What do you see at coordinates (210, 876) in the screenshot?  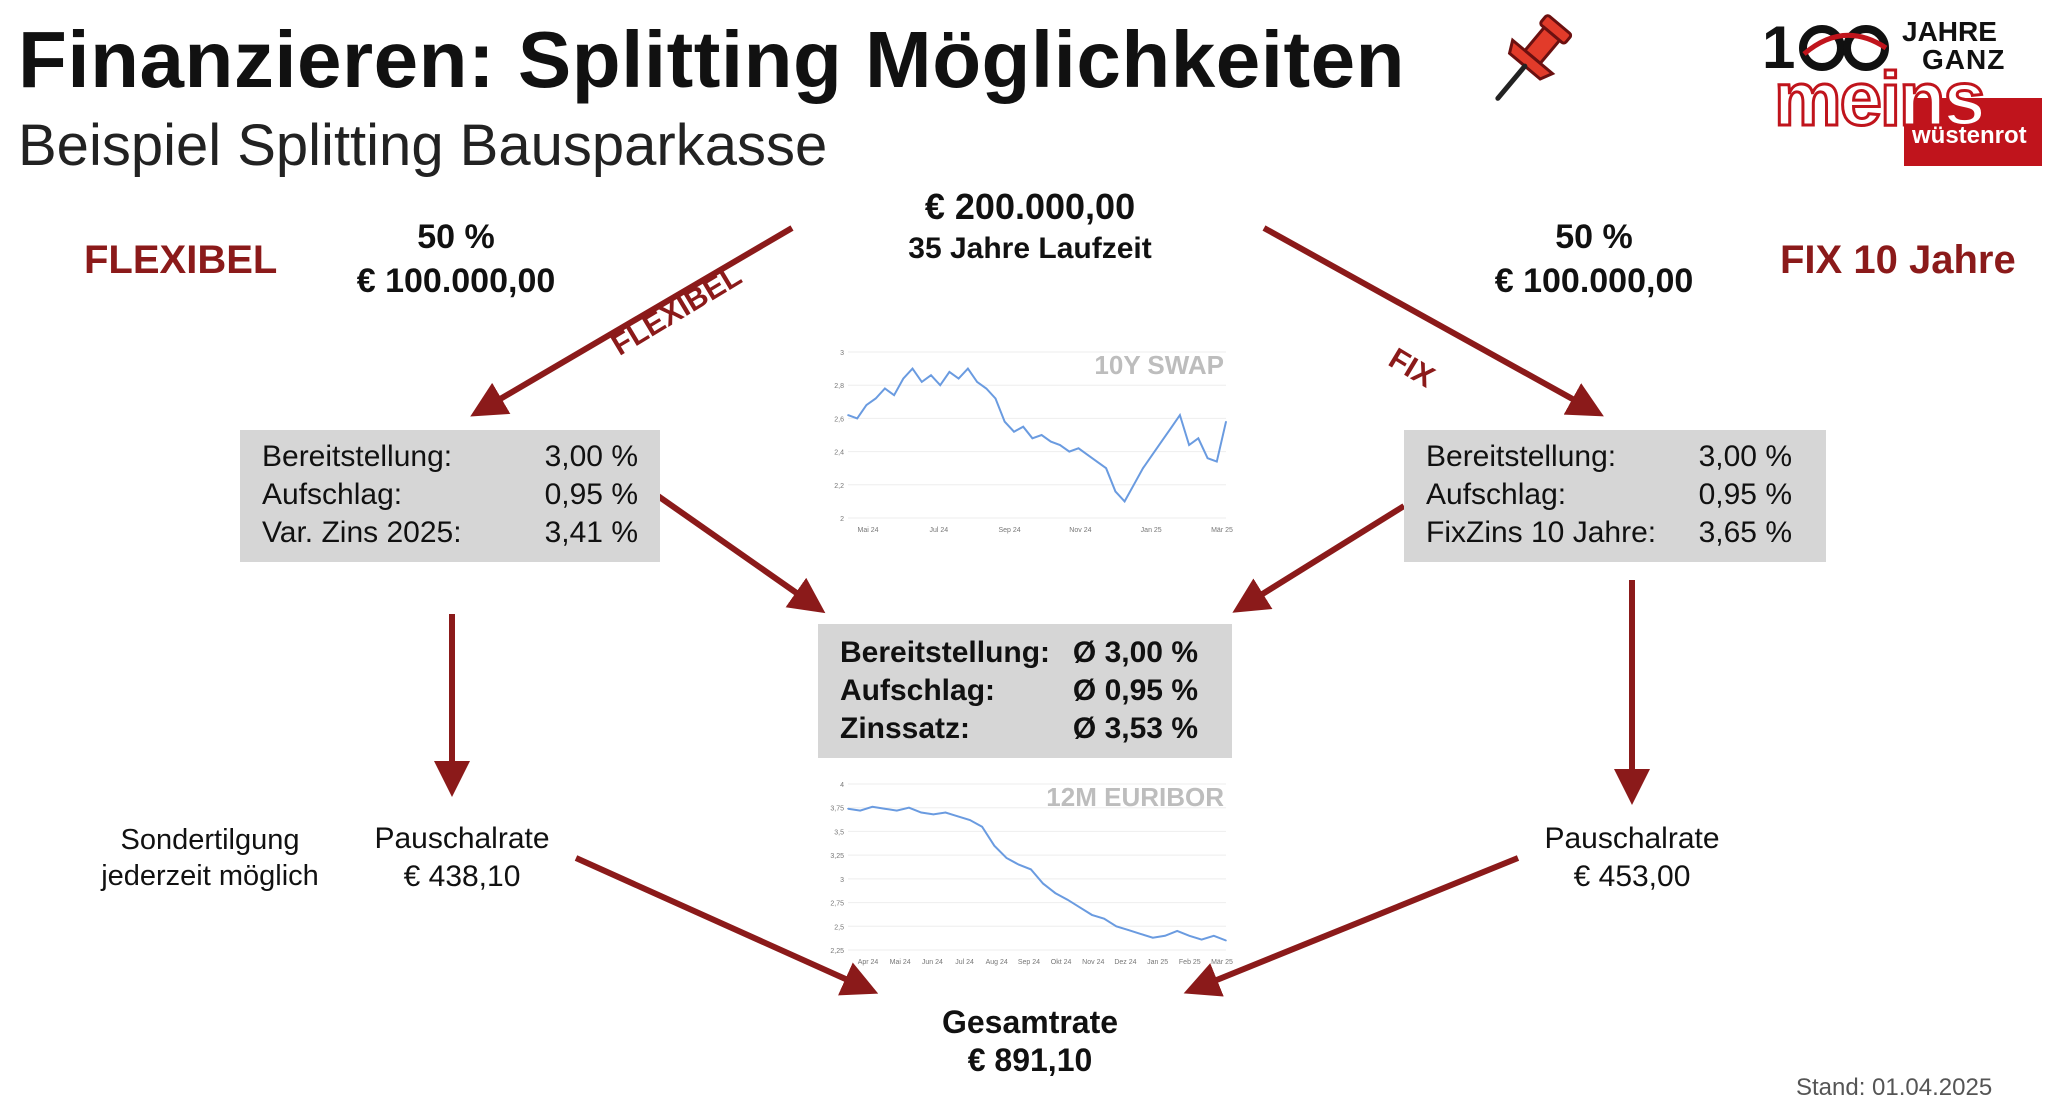 I see `left-special-repayment-note-2: jederzeit möglich` at bounding box center [210, 876].